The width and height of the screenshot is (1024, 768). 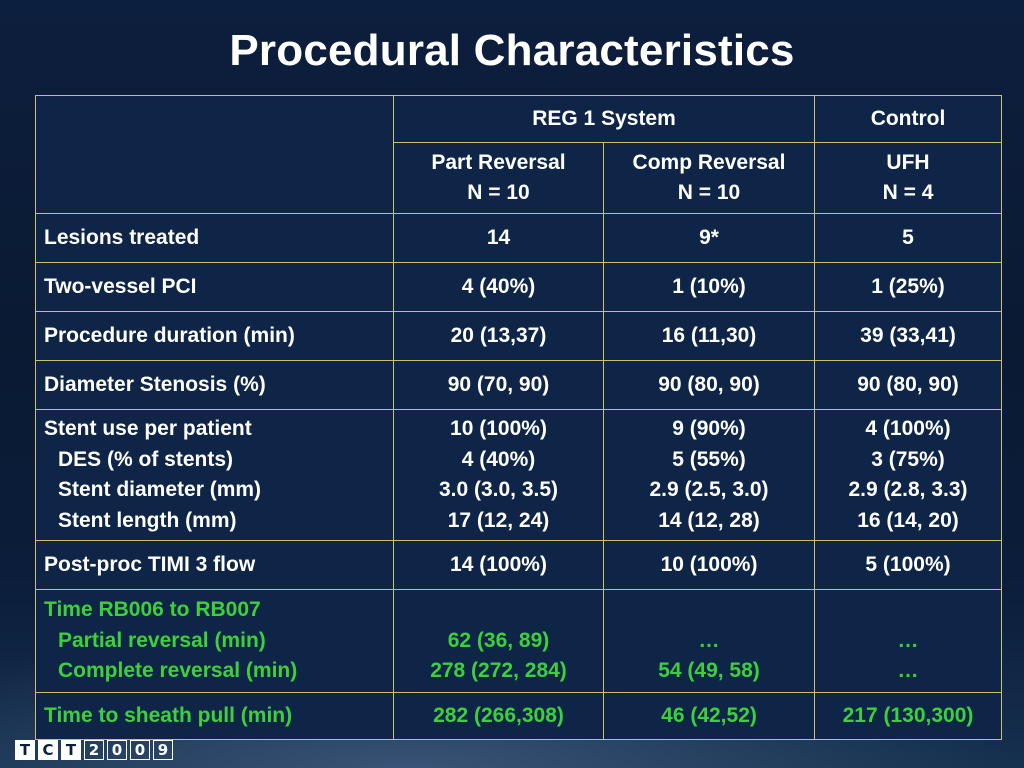 I want to click on cell-duration-ufh: 39 (33,41), so click(x=908, y=336).